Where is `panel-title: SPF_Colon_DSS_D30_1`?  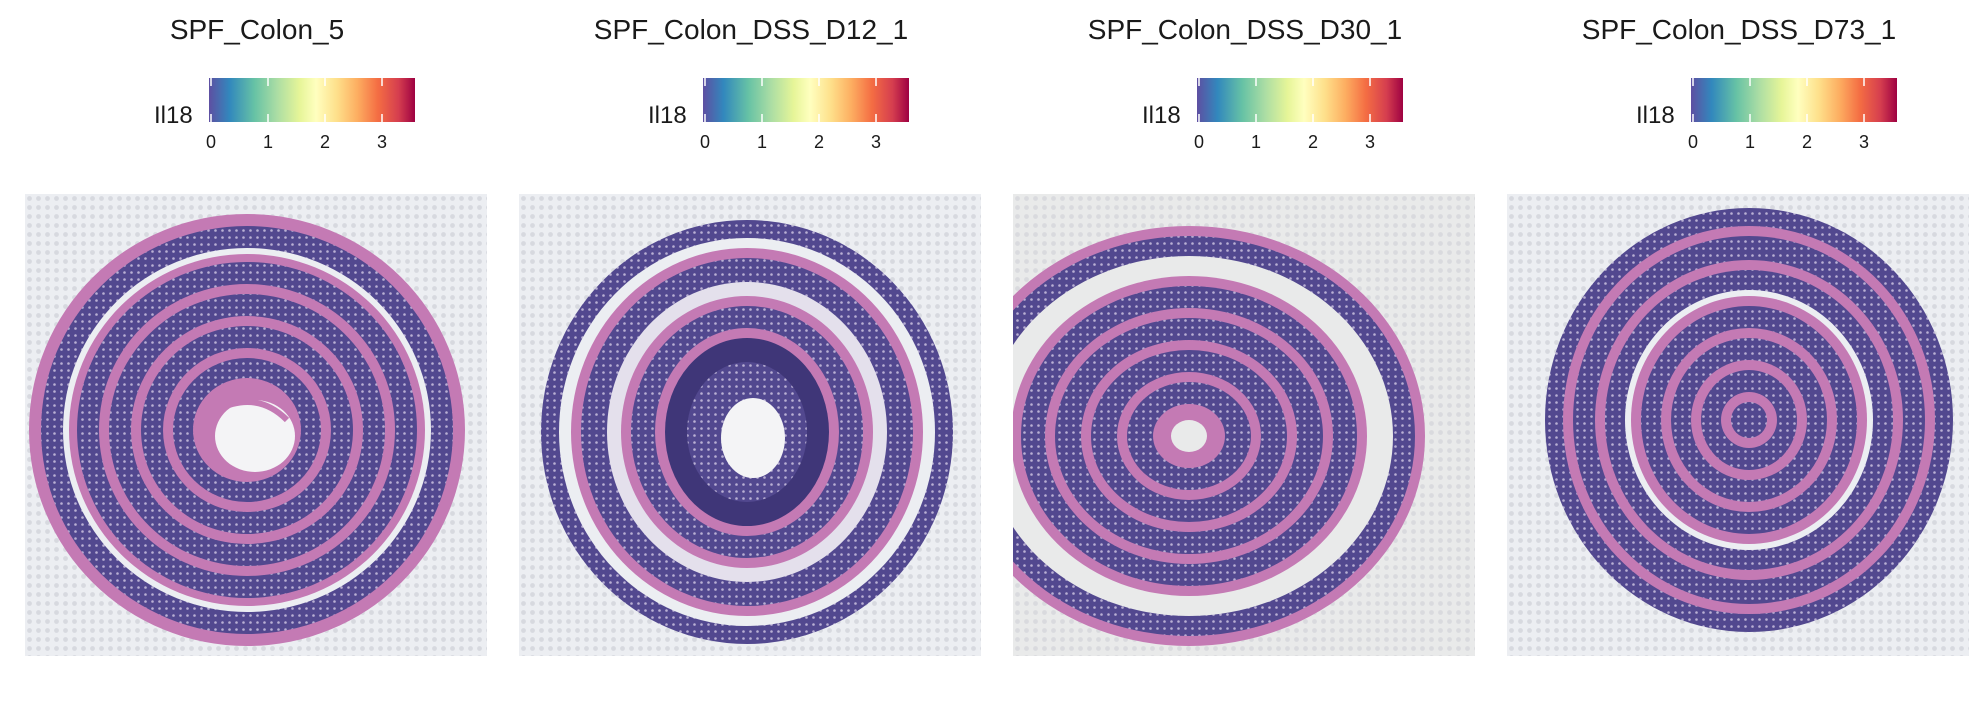
panel-title: SPF_Colon_DSS_D30_1 is located at coordinates (1245, 29).